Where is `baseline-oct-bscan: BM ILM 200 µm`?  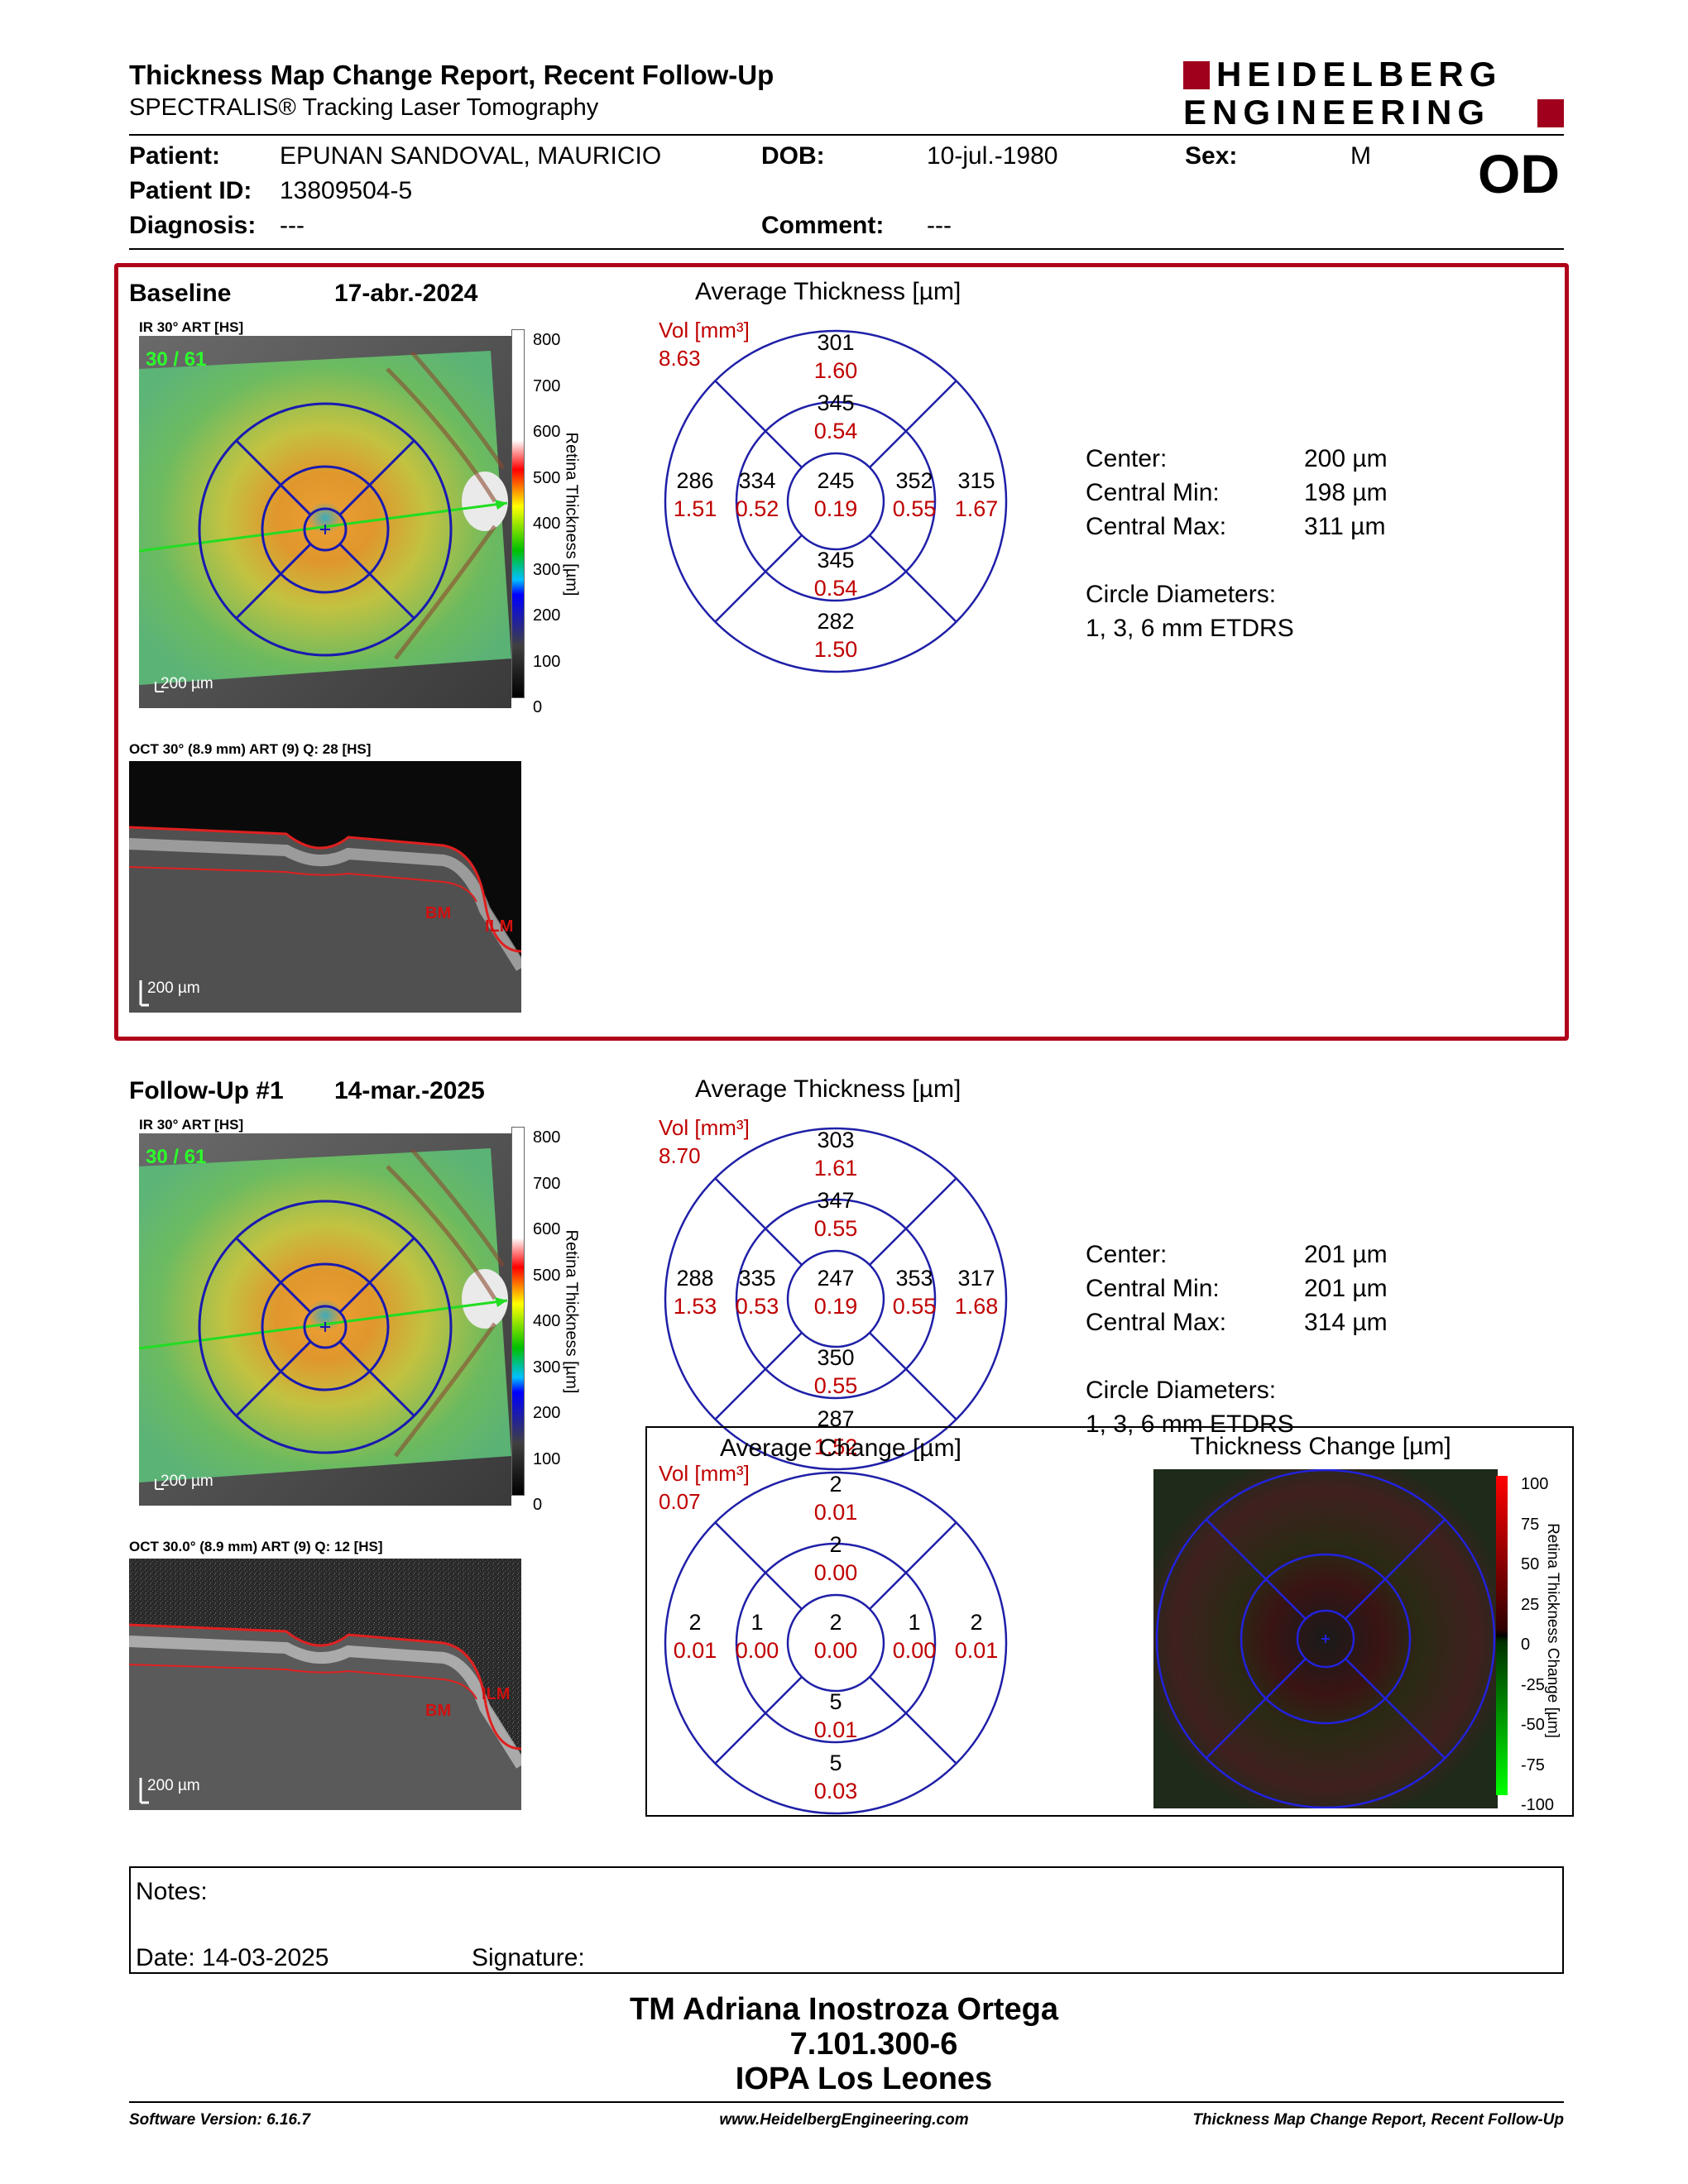
baseline-oct-bscan: BM ILM 200 µm is located at coordinates (325, 887).